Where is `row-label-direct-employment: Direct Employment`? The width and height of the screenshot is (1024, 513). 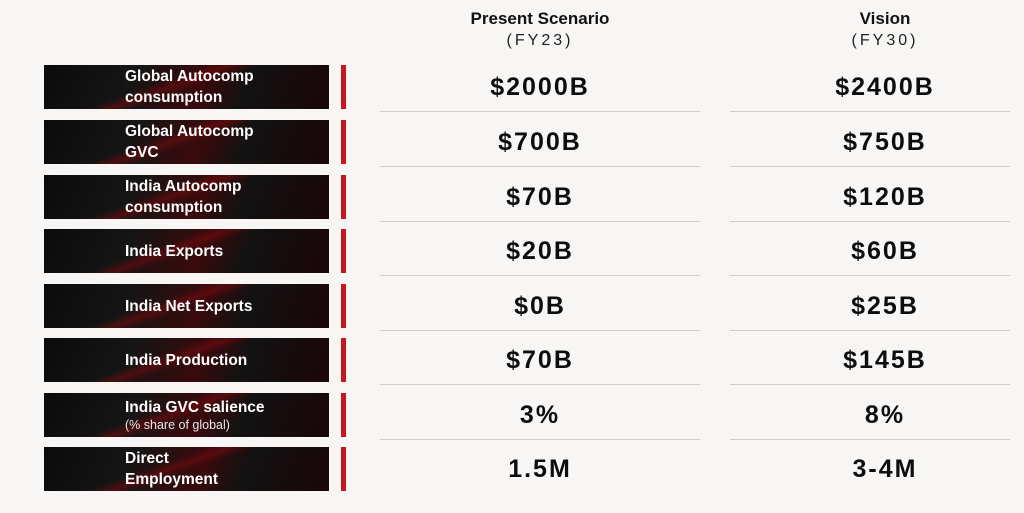 row-label-direct-employment: Direct Employment is located at coordinates (186, 469).